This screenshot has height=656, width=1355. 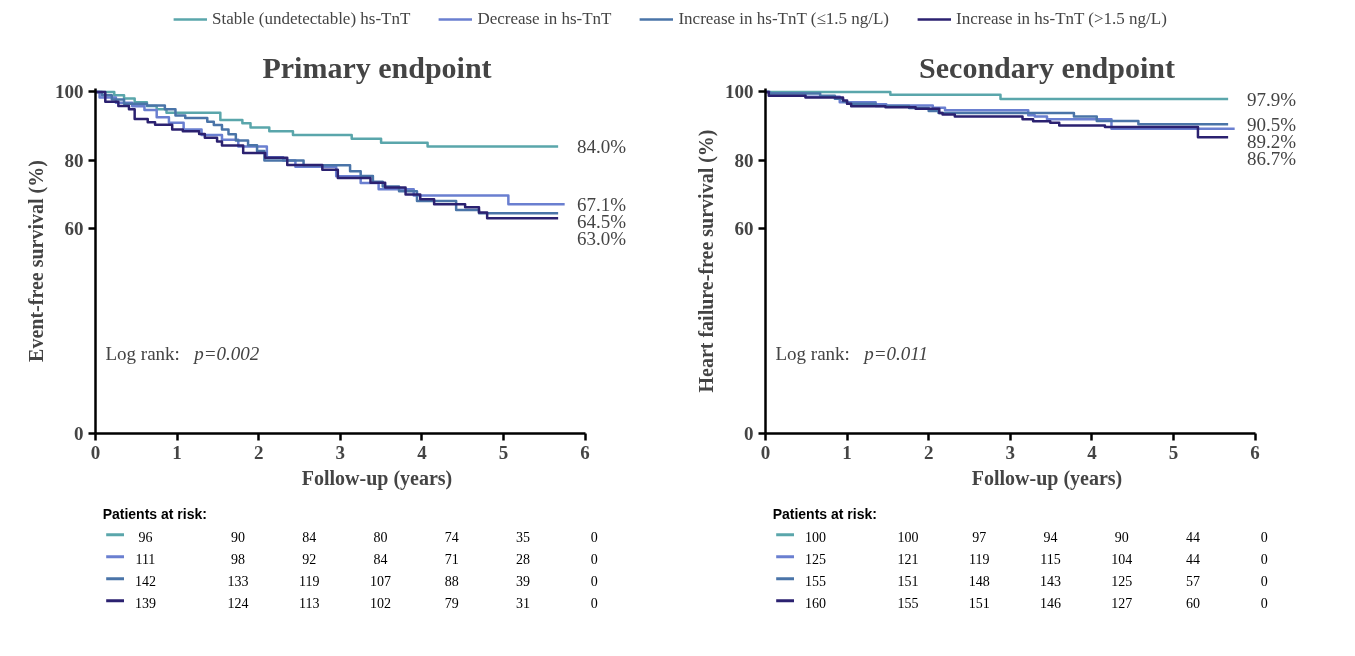 What do you see at coordinates (381, 603) in the screenshot?
I see `text: 102` at bounding box center [381, 603].